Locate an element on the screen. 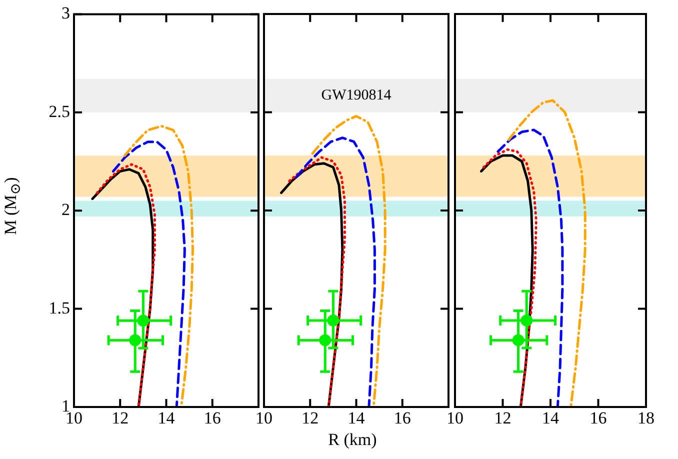 This screenshot has height=459, width=678. band-label: GW190814 is located at coordinates (356, 95).